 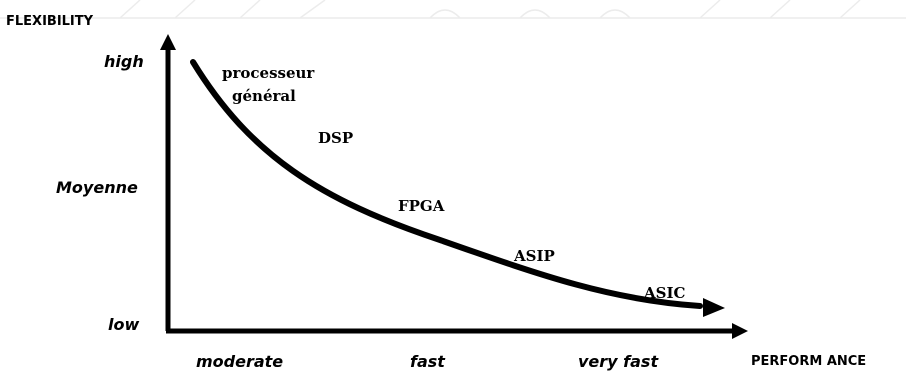 What do you see at coordinates (740, 331) in the screenshot?
I see `x-axis-arrowhead` at bounding box center [740, 331].